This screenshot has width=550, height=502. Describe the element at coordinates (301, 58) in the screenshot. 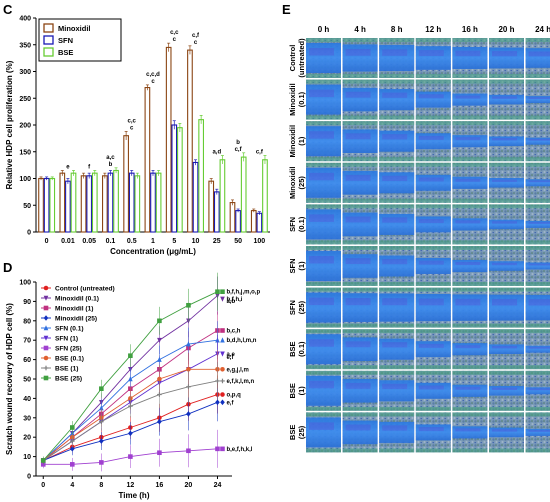

I see `condition-row-label-line: (untreated)` at that location.